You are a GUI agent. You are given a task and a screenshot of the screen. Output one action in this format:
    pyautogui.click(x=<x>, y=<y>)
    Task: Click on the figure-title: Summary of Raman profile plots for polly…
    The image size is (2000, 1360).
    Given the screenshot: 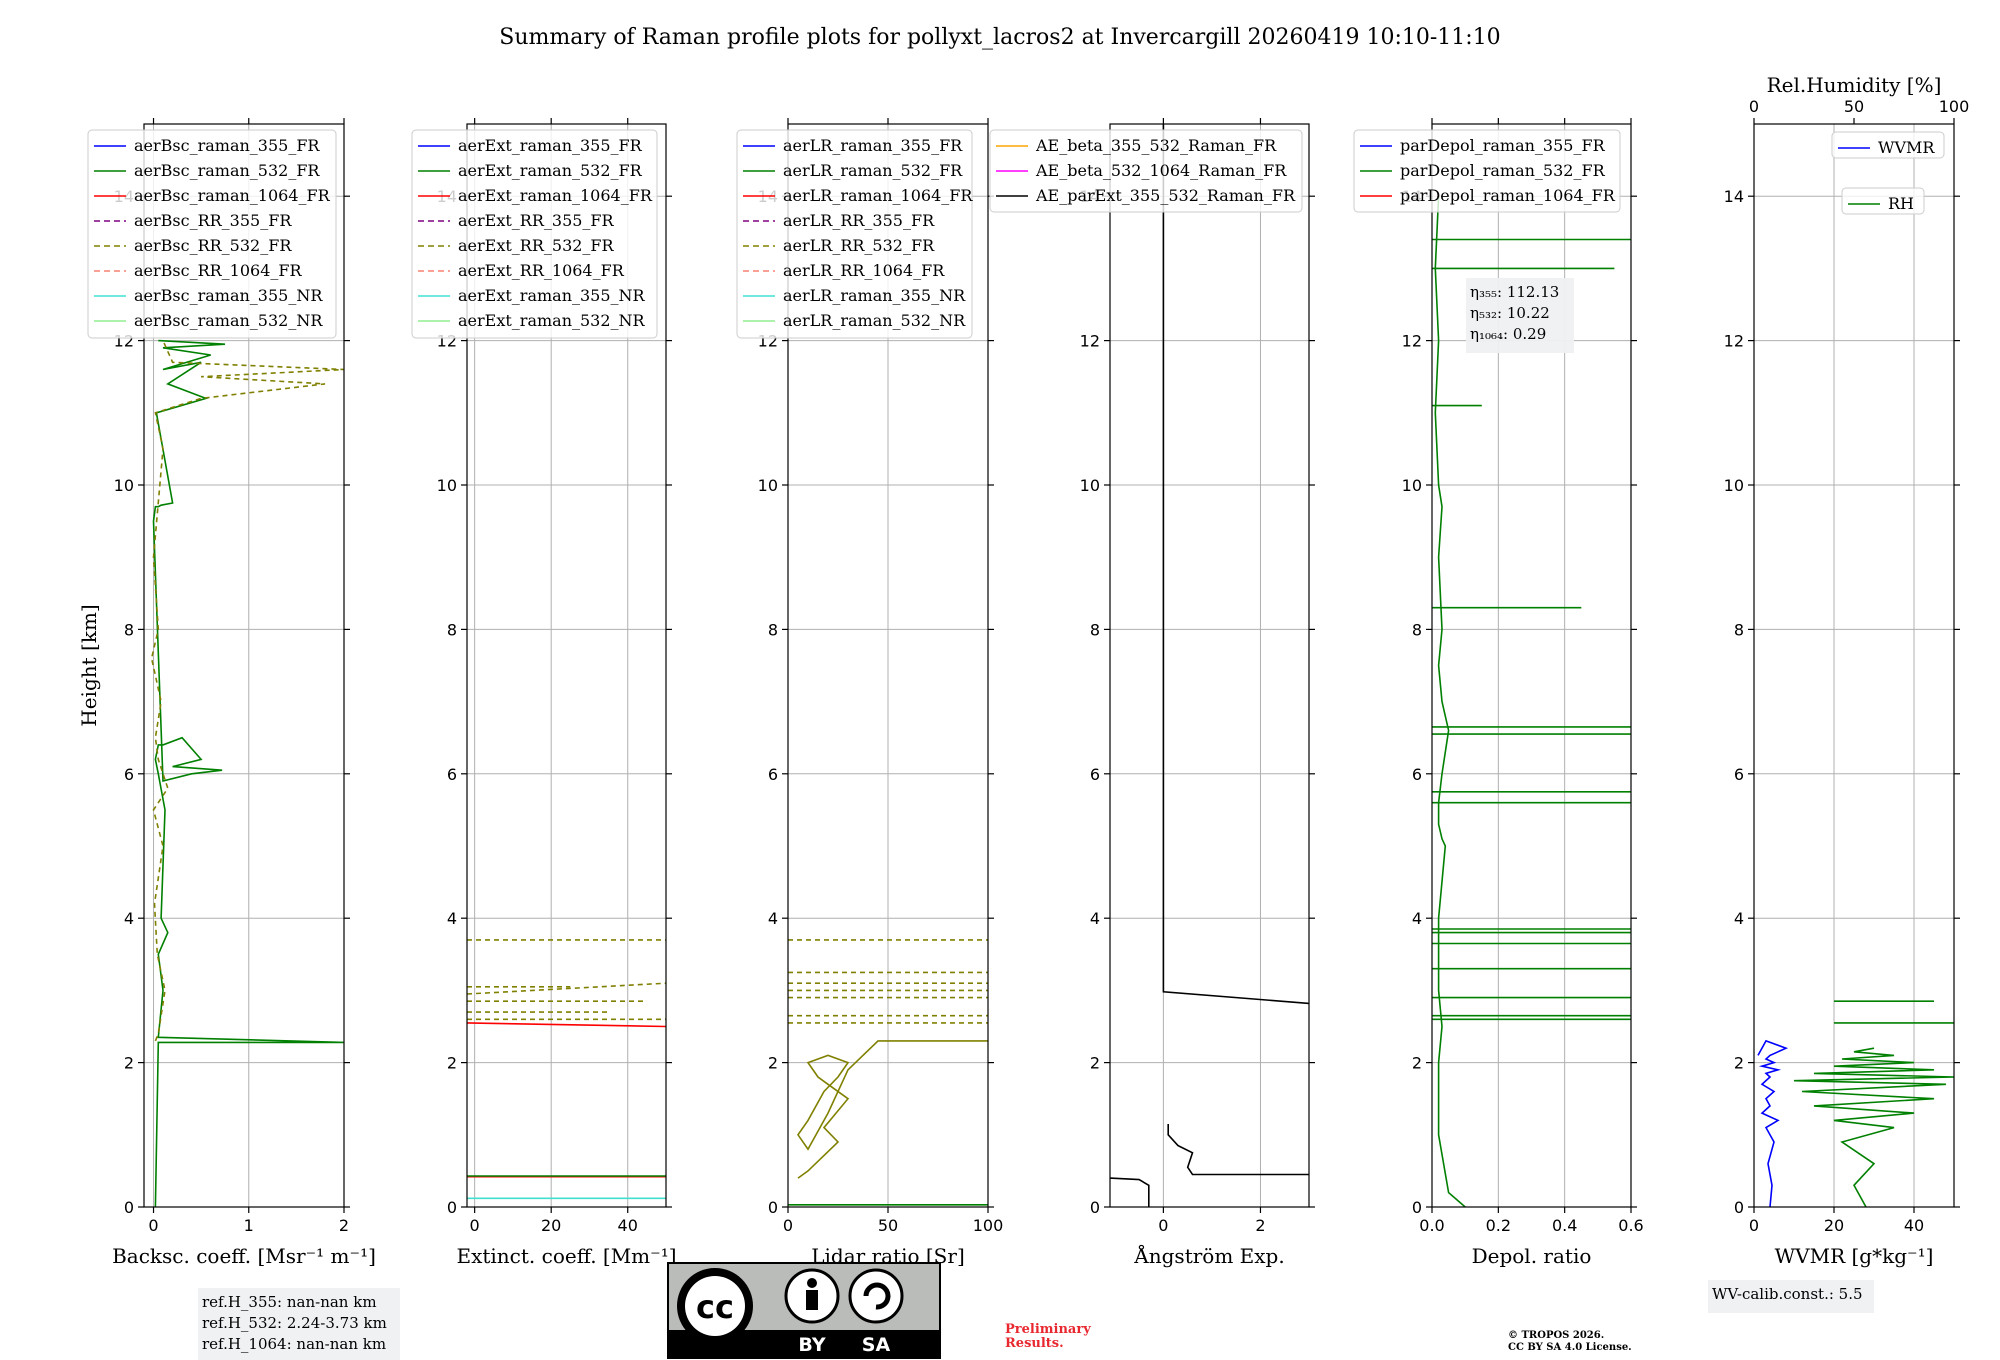 What is the action you would take?
    pyautogui.click(x=999, y=37)
    